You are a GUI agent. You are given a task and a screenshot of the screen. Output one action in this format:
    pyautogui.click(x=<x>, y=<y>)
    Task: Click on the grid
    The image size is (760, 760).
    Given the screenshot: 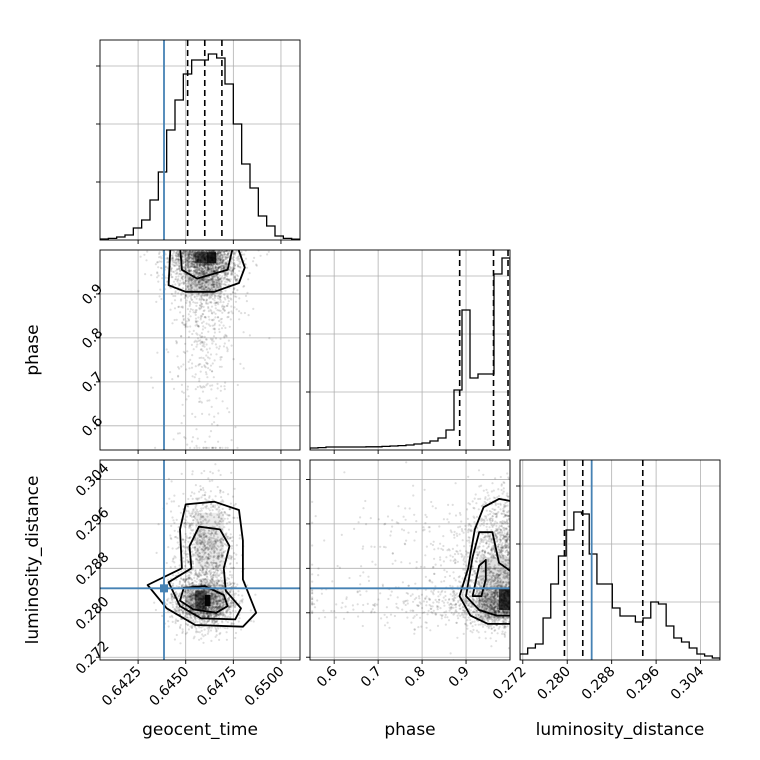 What is the action you would take?
    pyautogui.click(x=200, y=140)
    